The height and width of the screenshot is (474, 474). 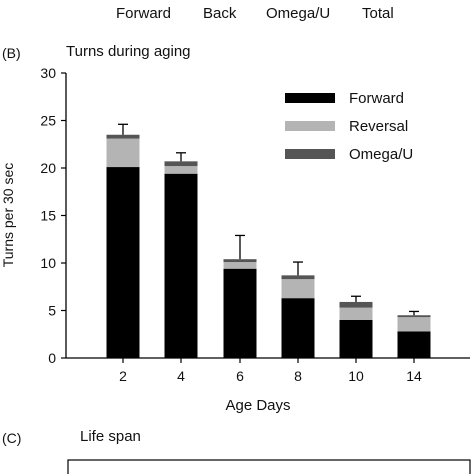 I want to click on header-label-forward: Forward, so click(x=143, y=13).